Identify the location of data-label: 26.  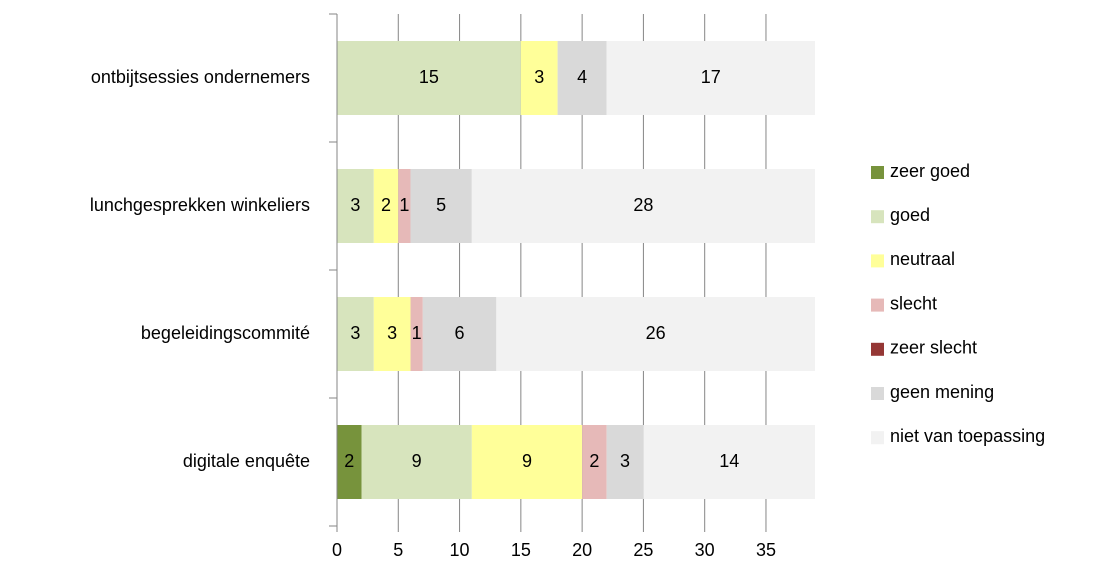
(656, 333).